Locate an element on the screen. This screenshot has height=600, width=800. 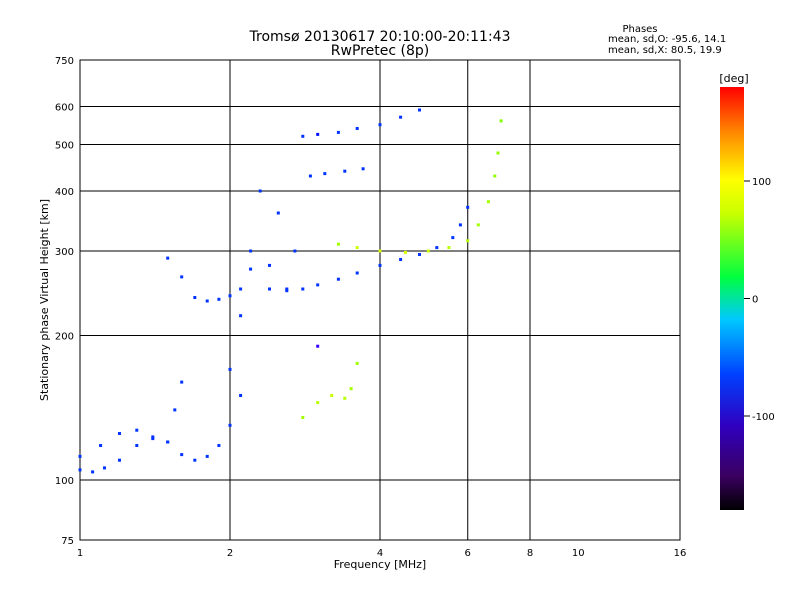
colorbar-tick-label-2: -100 is located at coordinates (763, 417).